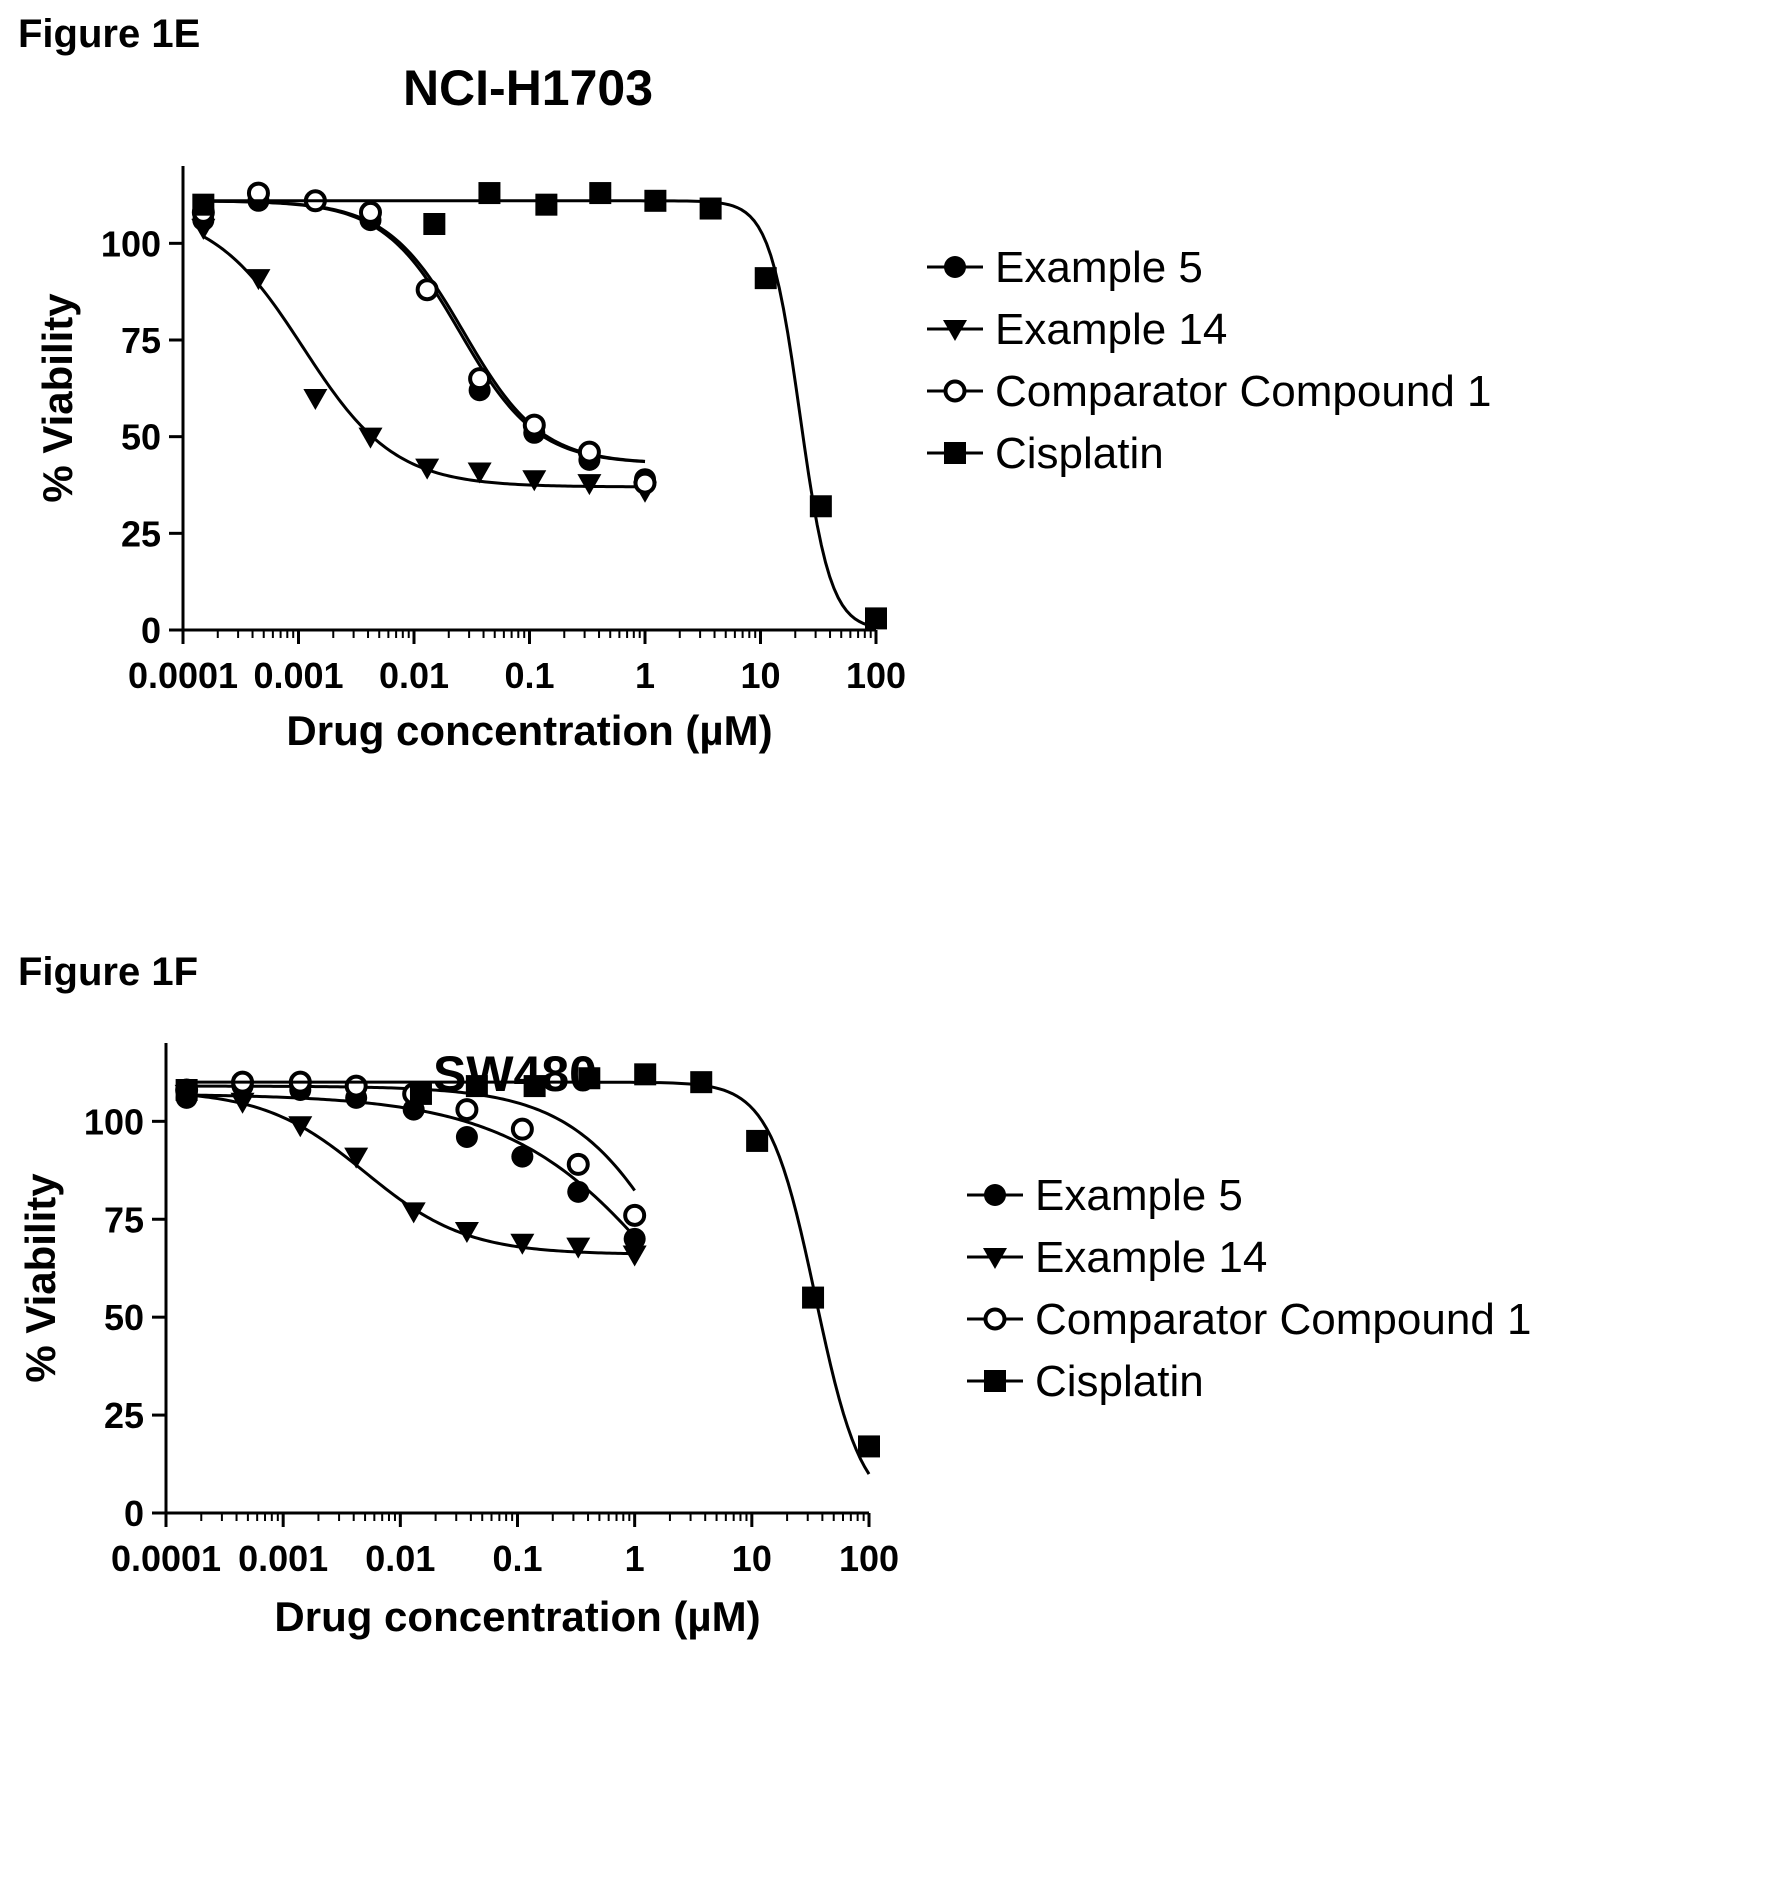 The height and width of the screenshot is (1889, 1790). Describe the element at coordinates (109, 34) in the screenshot. I see `figure-1e-label: Figure 1E` at that location.